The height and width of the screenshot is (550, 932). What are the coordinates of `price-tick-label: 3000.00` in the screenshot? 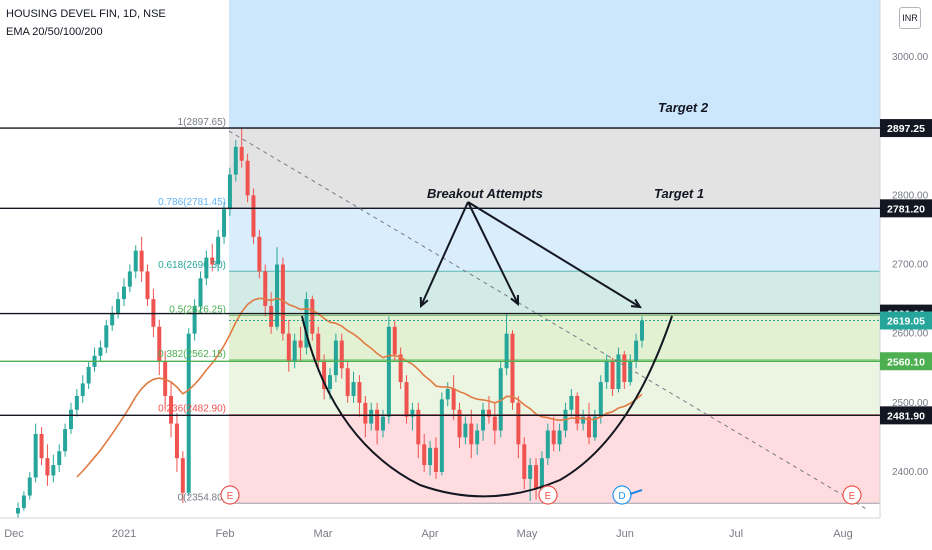 It's located at (910, 57).